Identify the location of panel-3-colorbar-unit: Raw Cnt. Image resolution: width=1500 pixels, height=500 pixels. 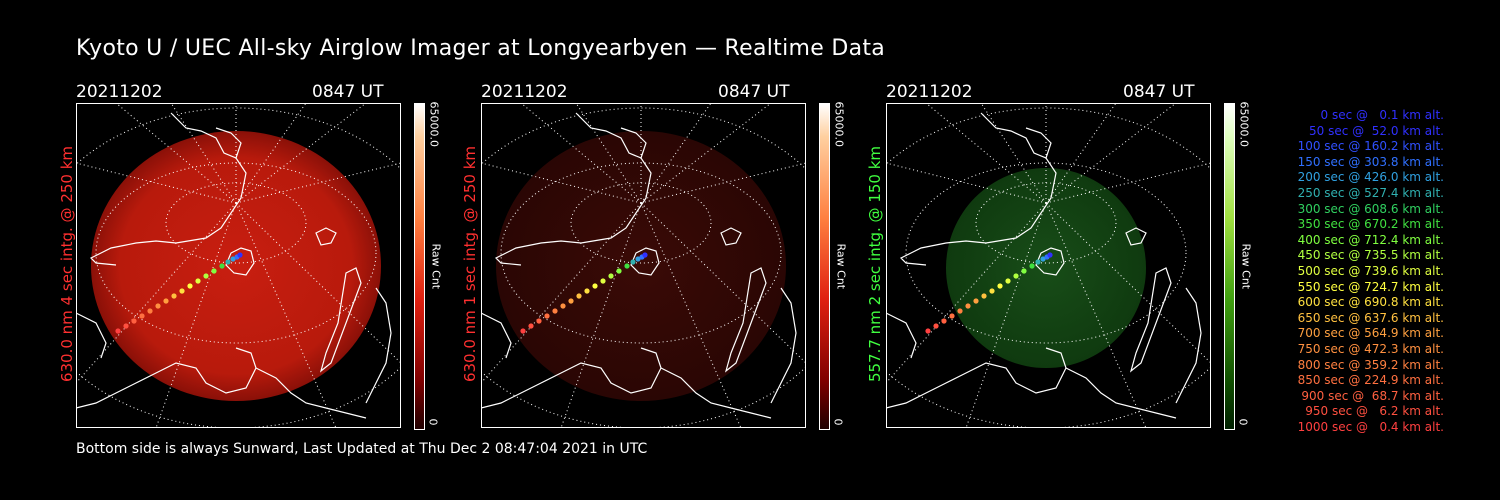
(1246, 266).